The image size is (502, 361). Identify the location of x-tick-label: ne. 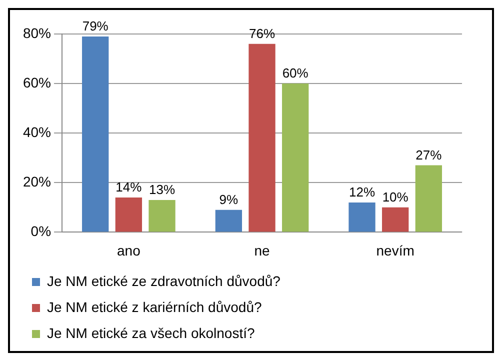
(262, 250).